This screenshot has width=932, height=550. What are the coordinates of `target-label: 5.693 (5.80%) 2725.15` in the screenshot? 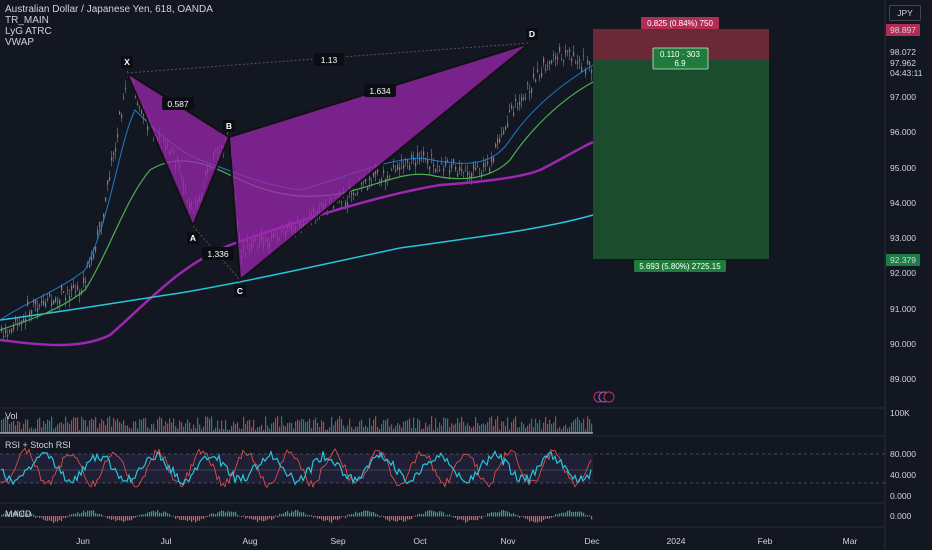 It's located at (680, 266).